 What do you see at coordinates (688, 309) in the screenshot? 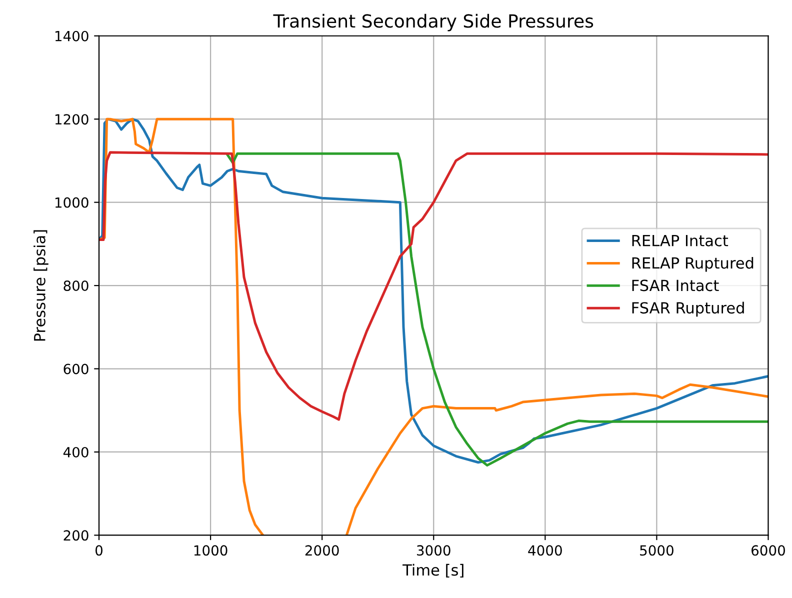
I see `legend-label: FSAR Ruptured` at bounding box center [688, 309].